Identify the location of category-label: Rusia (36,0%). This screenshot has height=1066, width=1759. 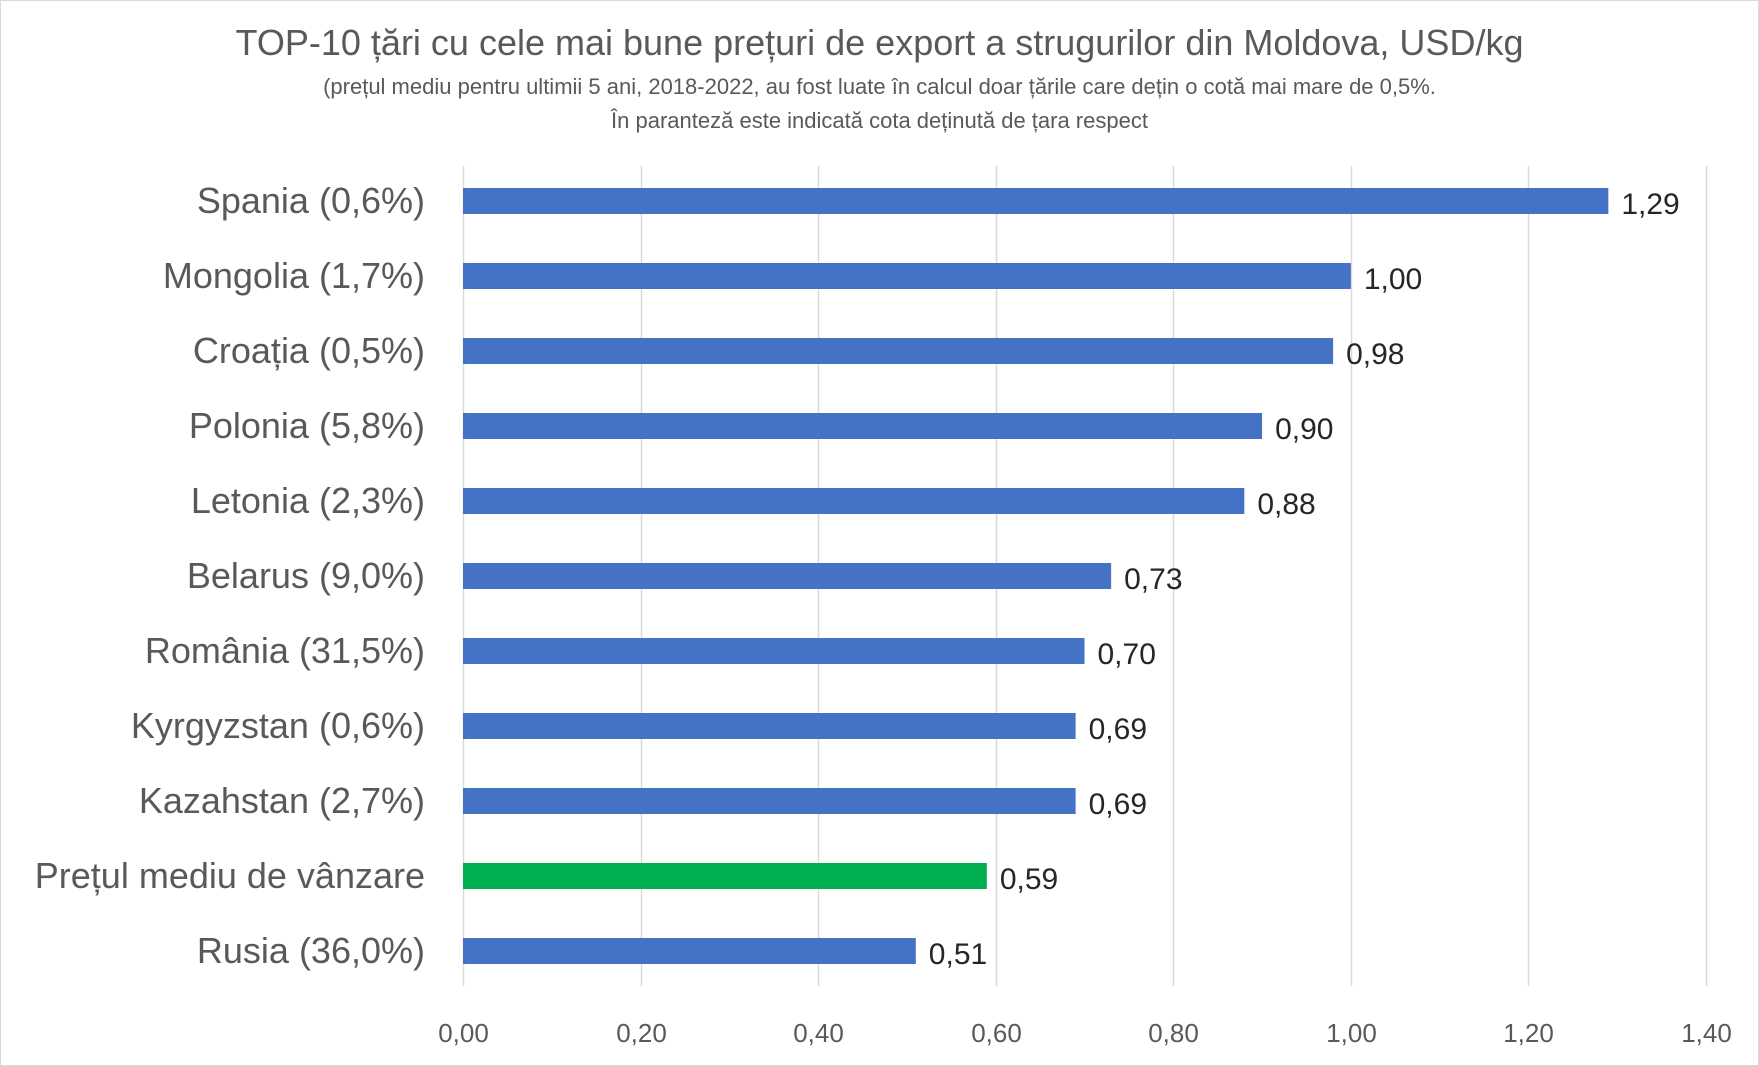
(311, 950).